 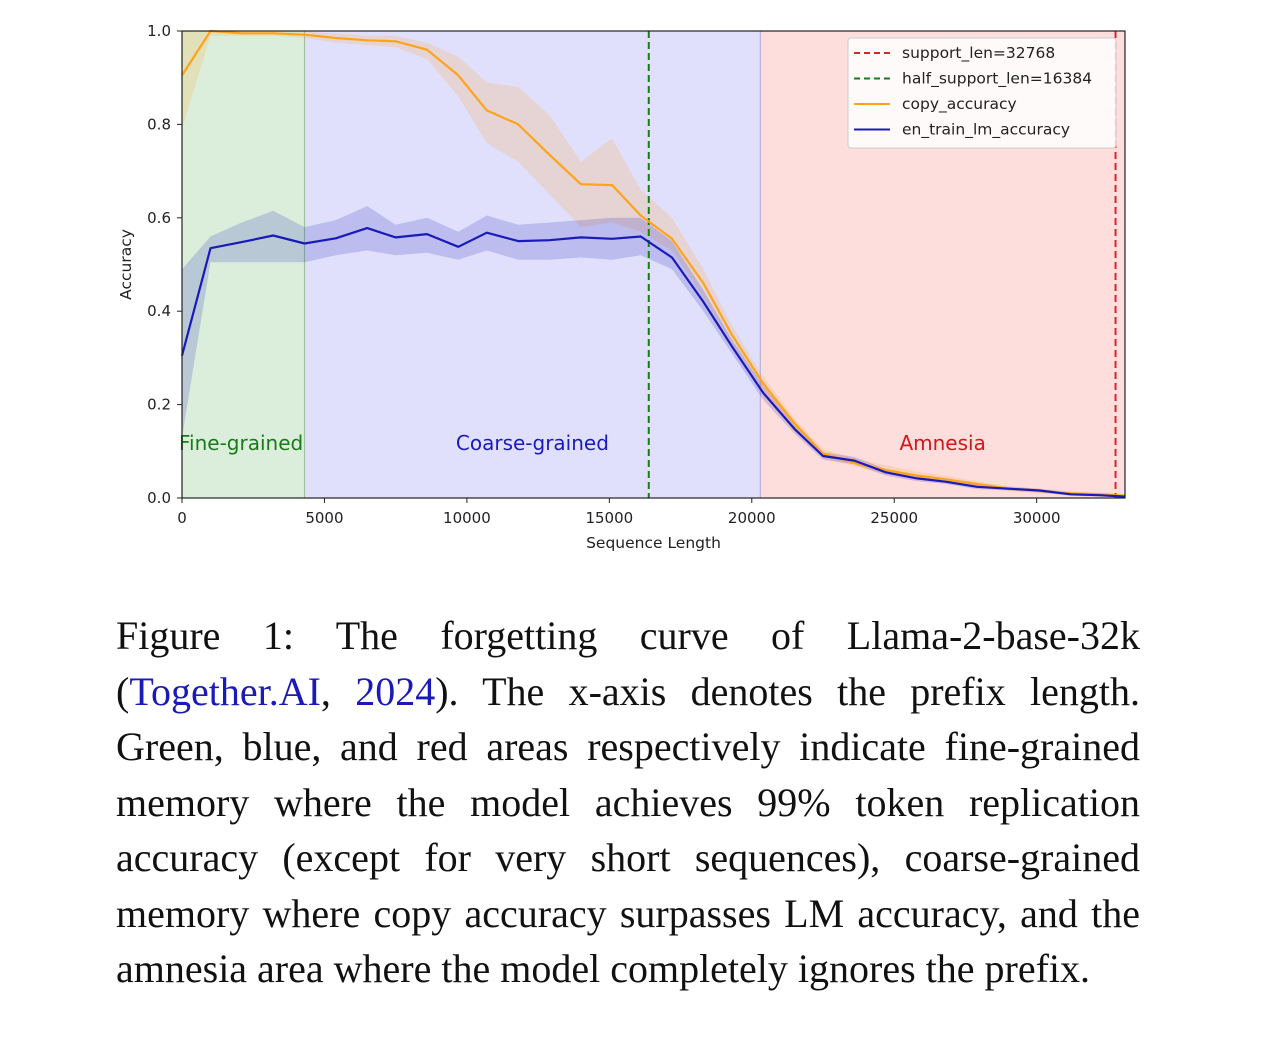 I want to click on x-tick-label: 25000, so click(x=894, y=518).